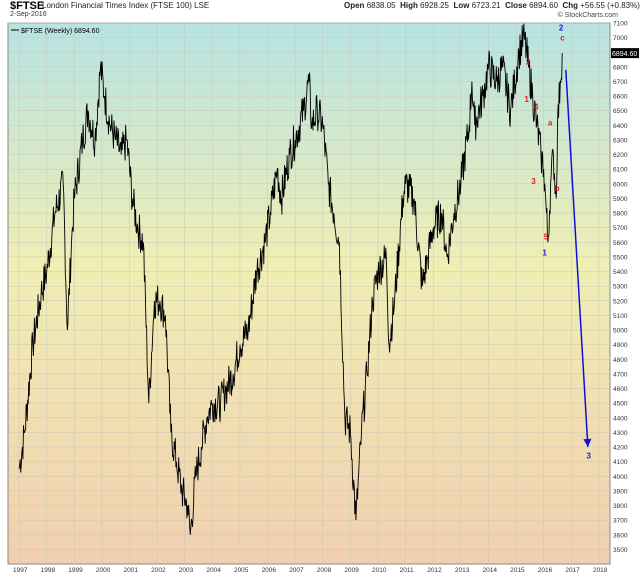 The width and height of the screenshot is (640, 576). I want to click on wave-label-blue: 2, so click(561, 27).